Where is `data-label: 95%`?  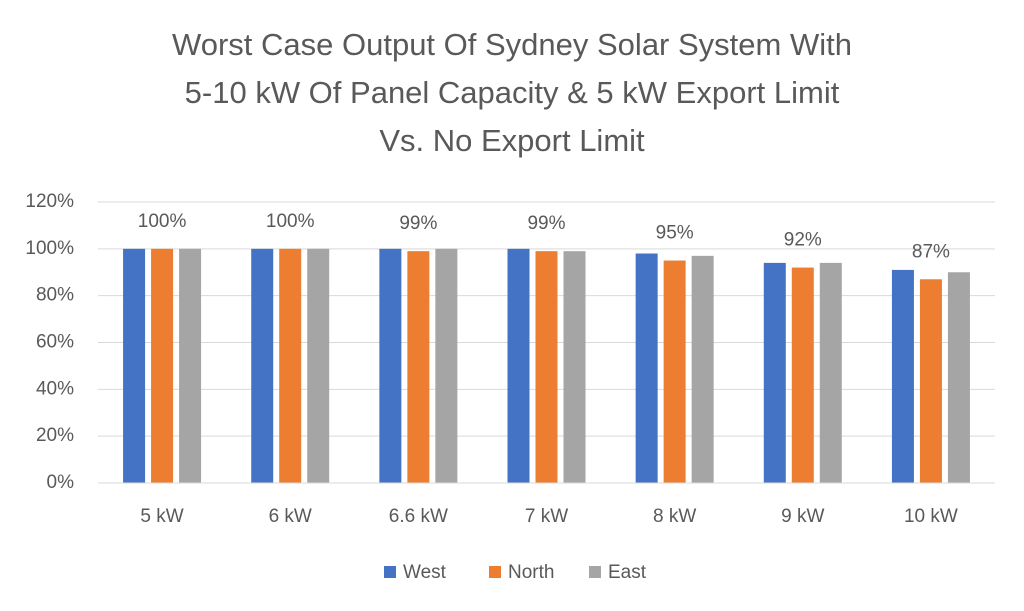
data-label: 95% is located at coordinates (675, 233).